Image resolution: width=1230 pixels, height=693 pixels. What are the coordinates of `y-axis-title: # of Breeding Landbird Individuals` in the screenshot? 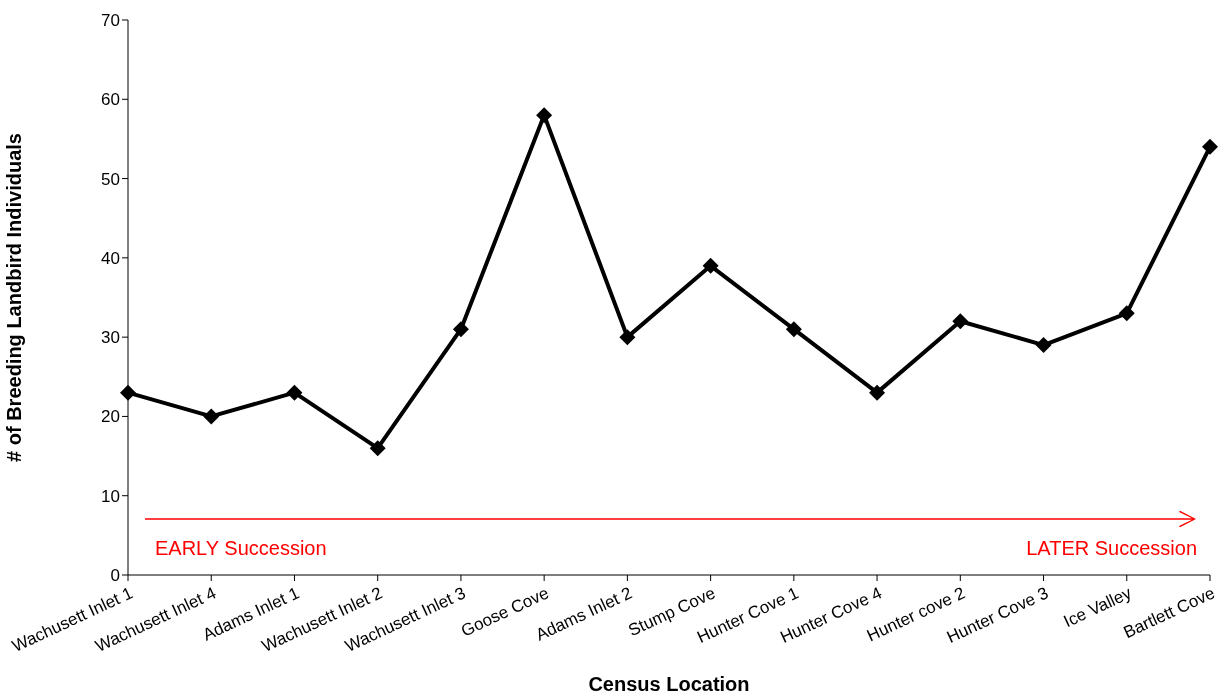 It's located at (14, 297).